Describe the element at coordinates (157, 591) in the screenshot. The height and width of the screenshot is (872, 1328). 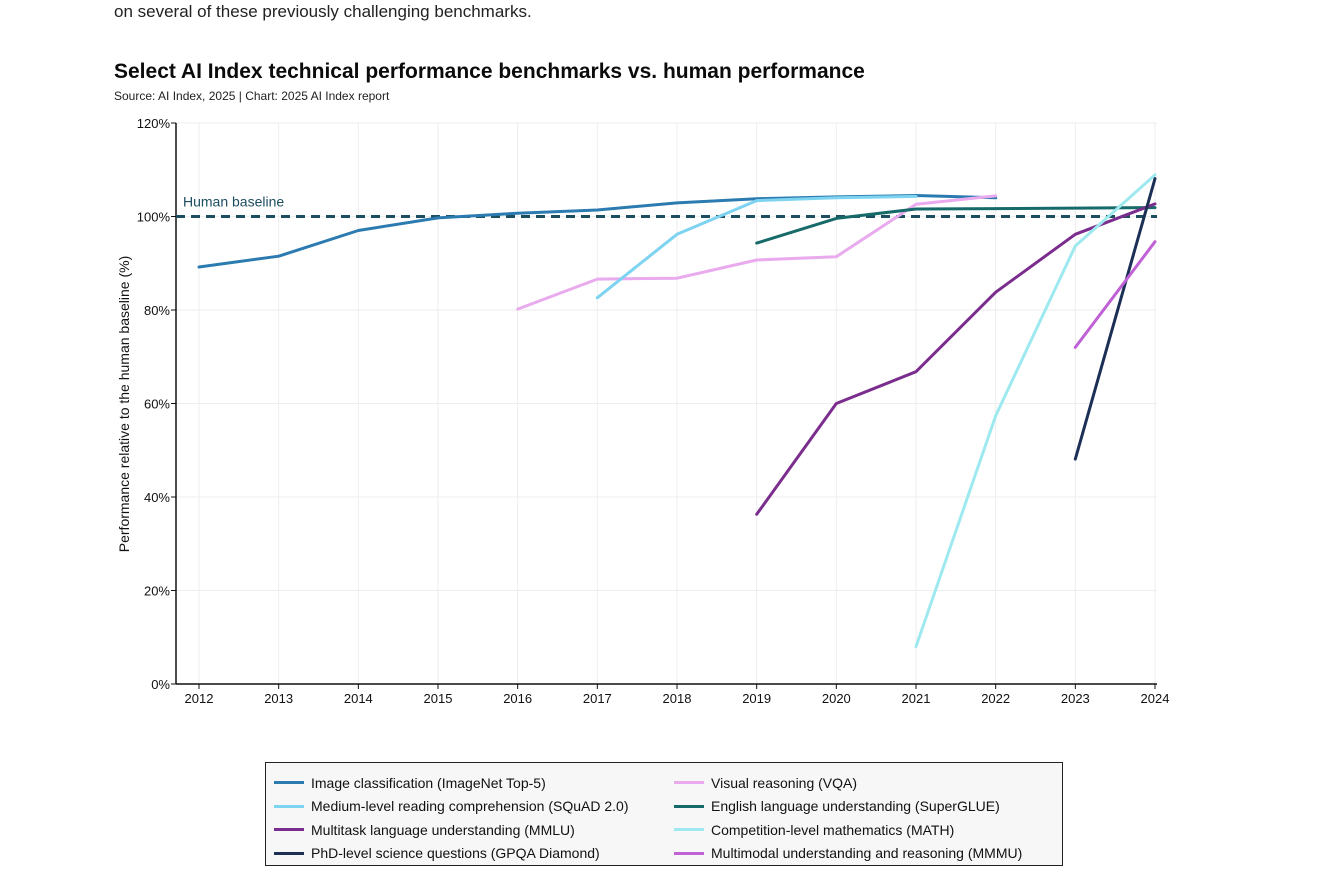
I see `y-tick-label: 20%` at that location.